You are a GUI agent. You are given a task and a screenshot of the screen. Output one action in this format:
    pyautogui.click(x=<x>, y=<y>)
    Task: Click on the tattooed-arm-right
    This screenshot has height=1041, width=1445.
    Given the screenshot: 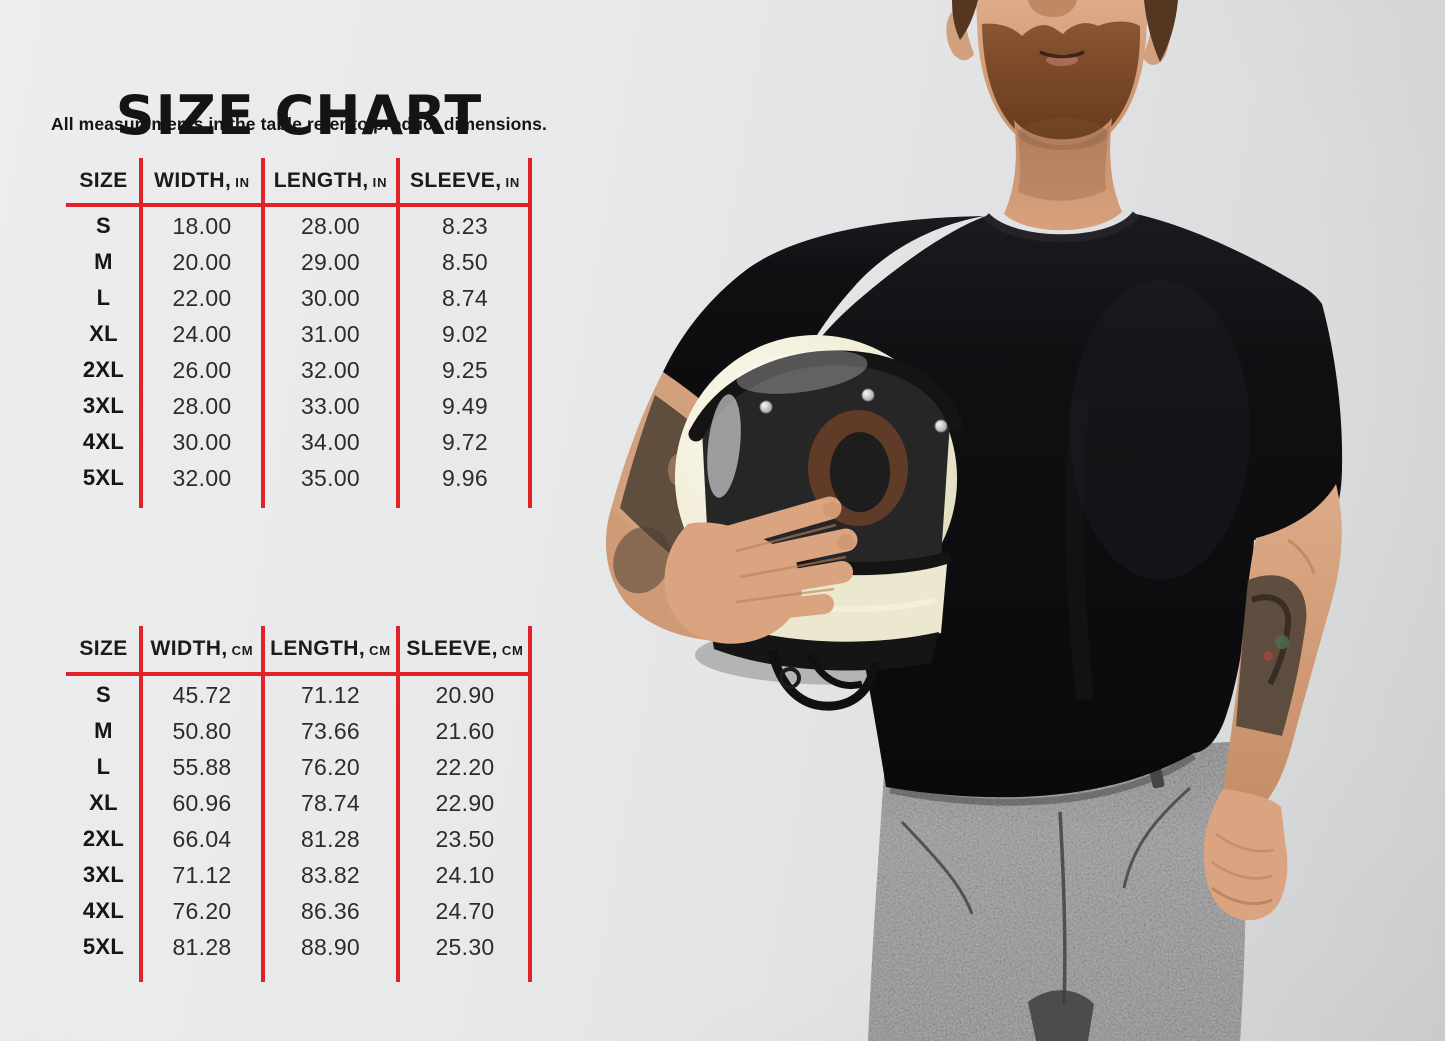 What is the action you would take?
    pyautogui.click(x=1272, y=702)
    